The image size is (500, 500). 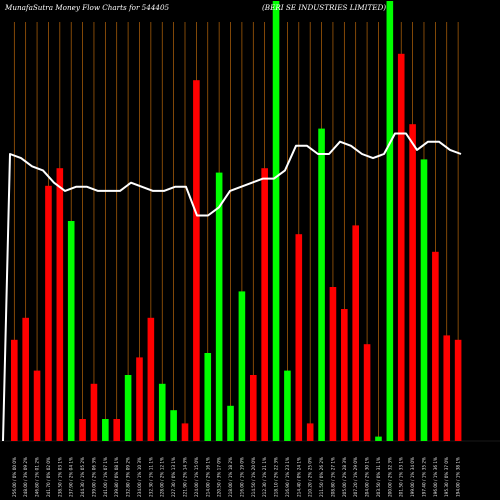 What do you see at coordinates (401, 477) in the screenshot?
I see `x-tick-label: 201.50 / 1% 33 1%` at bounding box center [401, 477].